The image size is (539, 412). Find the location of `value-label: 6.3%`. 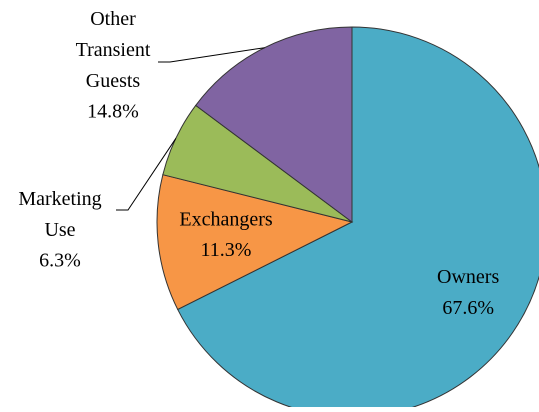

value-label: 6.3% is located at coordinates (60, 261).